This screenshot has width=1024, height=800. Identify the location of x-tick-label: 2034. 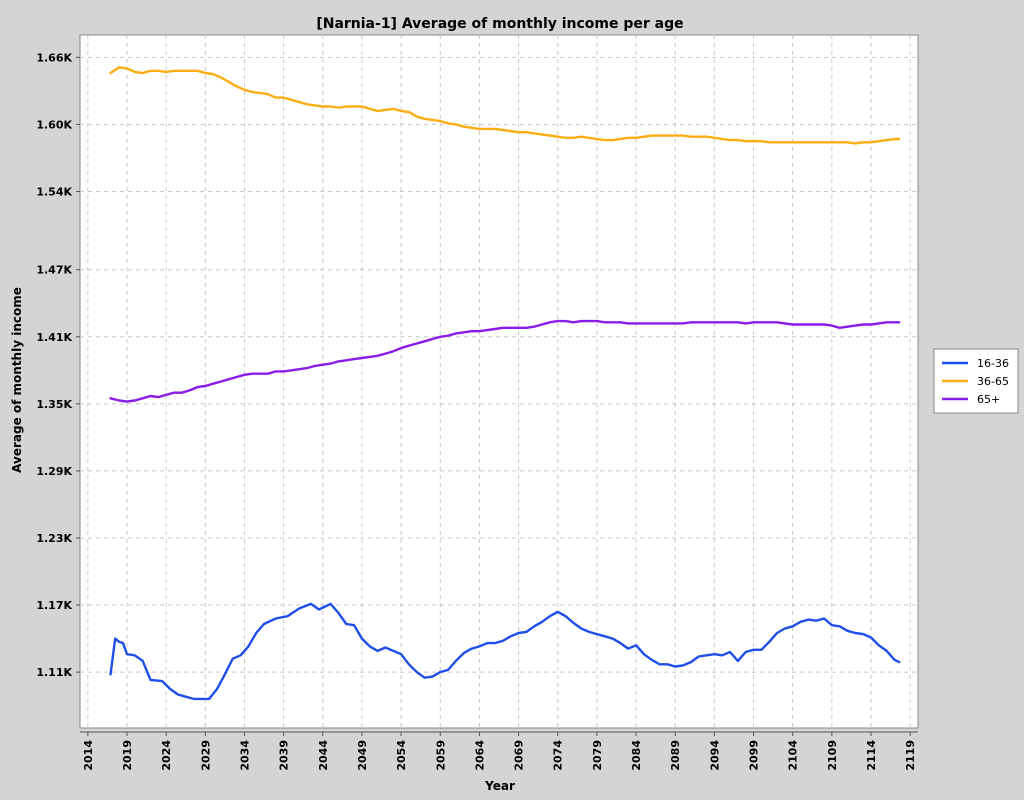
(244, 755).